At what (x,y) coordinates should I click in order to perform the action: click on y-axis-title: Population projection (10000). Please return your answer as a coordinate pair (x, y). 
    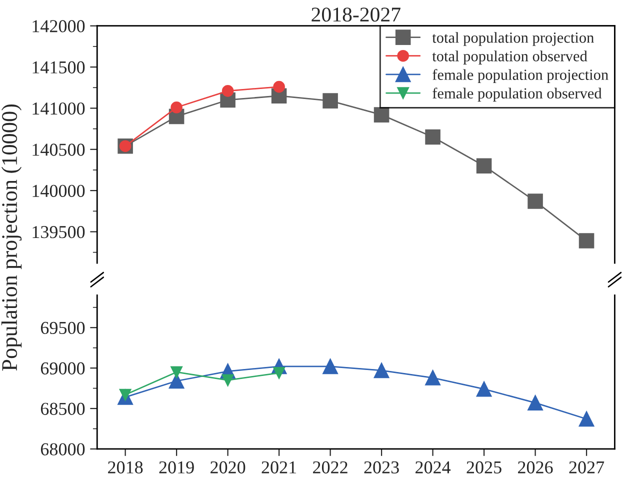
    Looking at the image, I should click on (11, 237).